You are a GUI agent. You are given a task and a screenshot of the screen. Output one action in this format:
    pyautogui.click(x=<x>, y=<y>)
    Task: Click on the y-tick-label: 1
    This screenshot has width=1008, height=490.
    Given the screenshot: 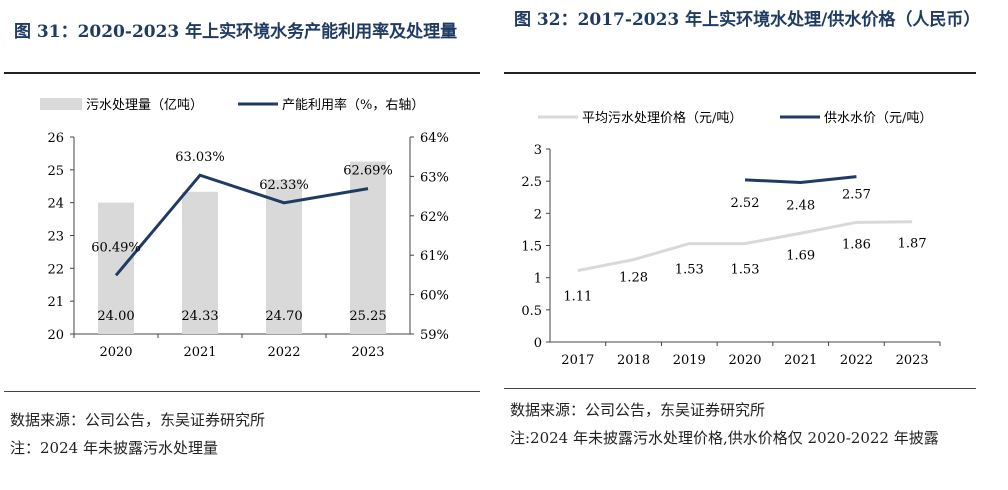 What is the action you would take?
    pyautogui.click(x=538, y=279)
    